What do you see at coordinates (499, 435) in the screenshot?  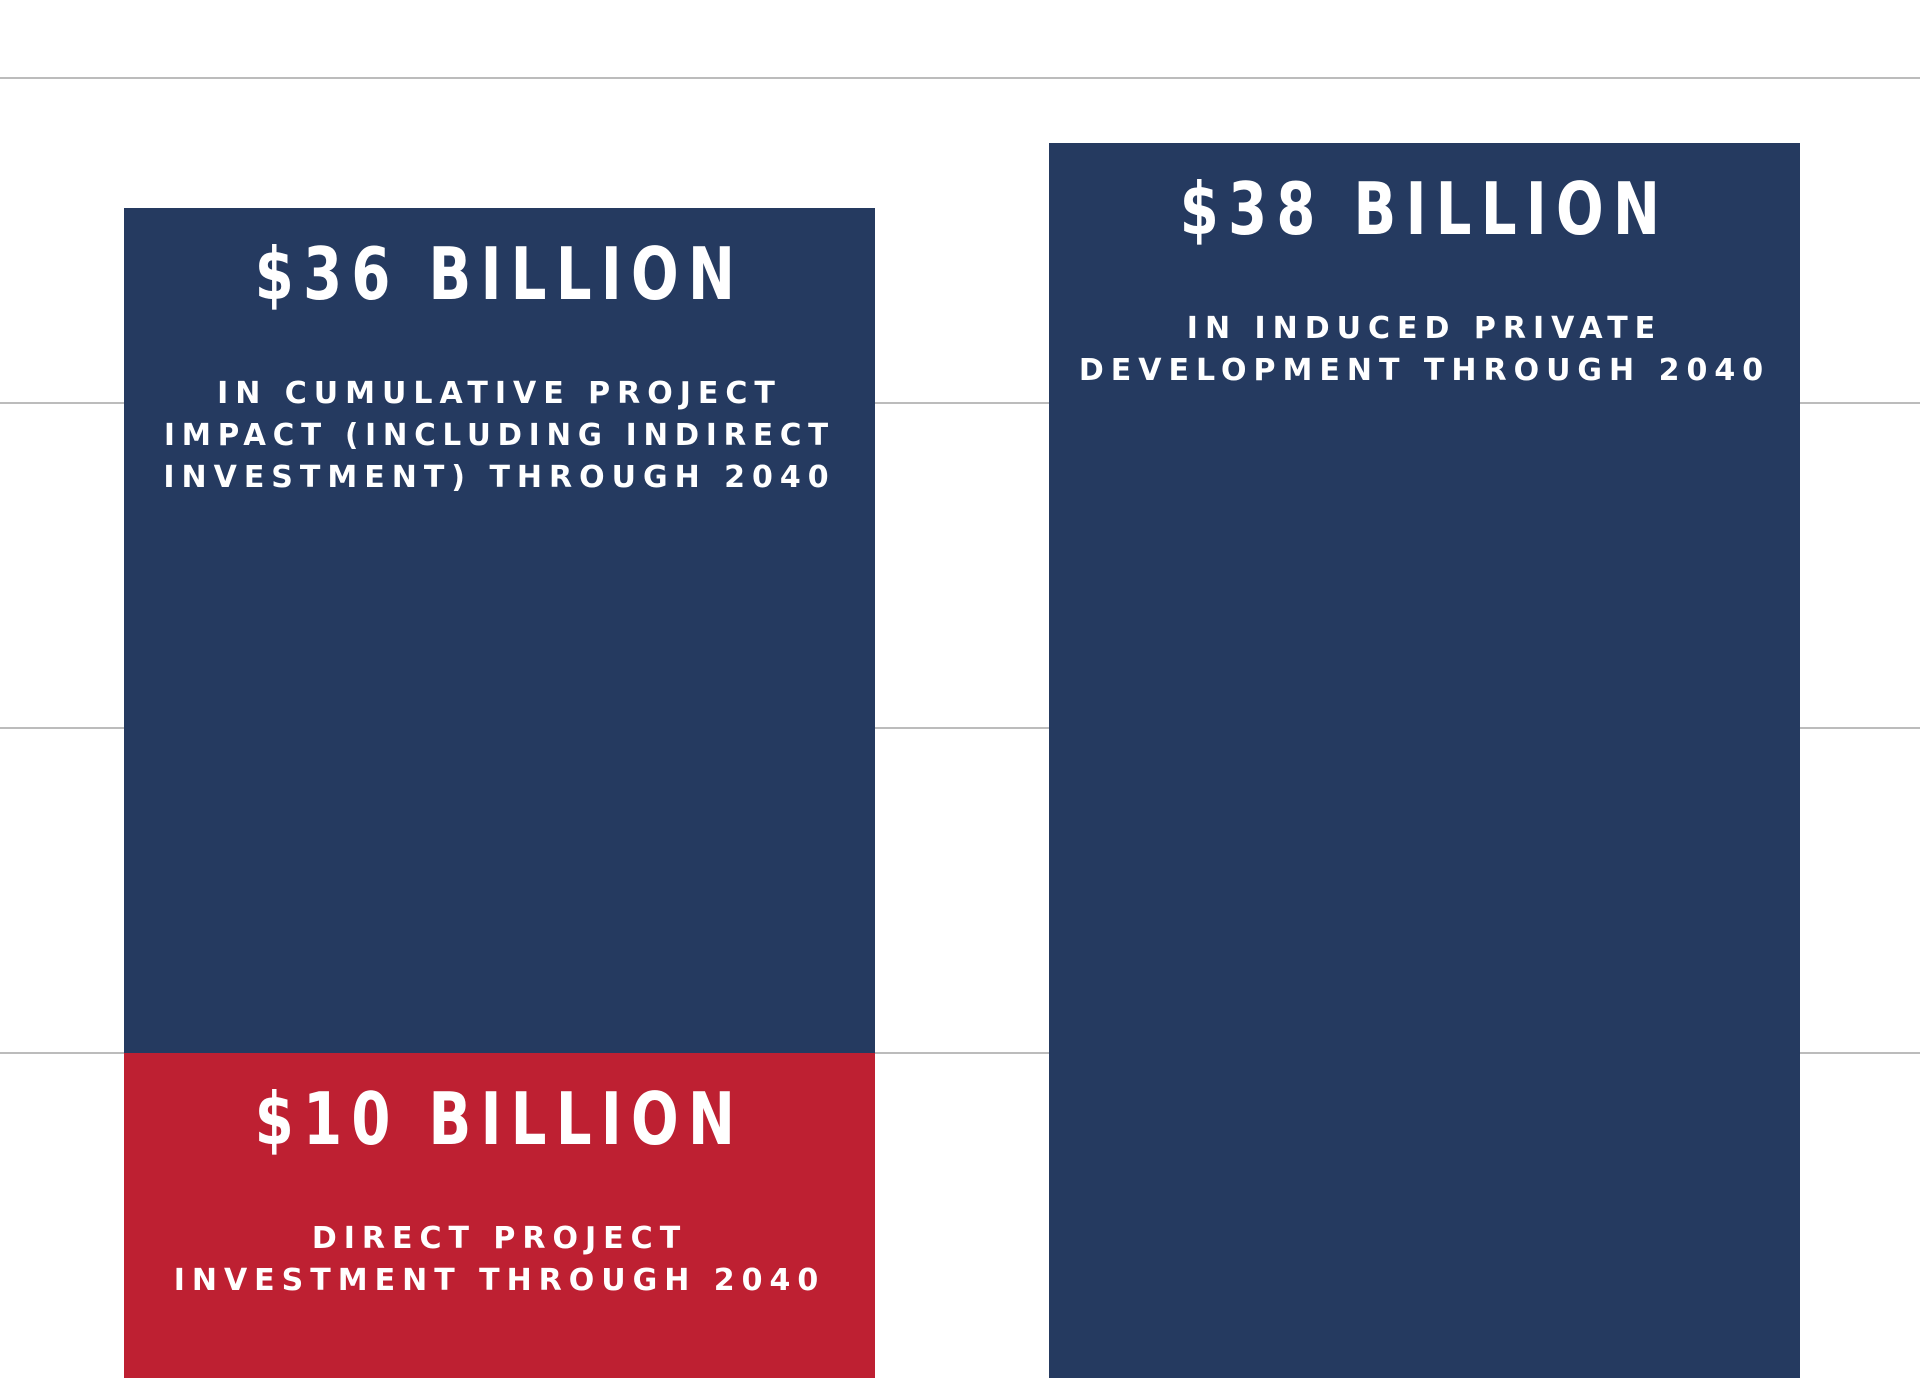 I see `desc-line-1-2-2: IMPACT (INCLUDING INDIRECT` at bounding box center [499, 435].